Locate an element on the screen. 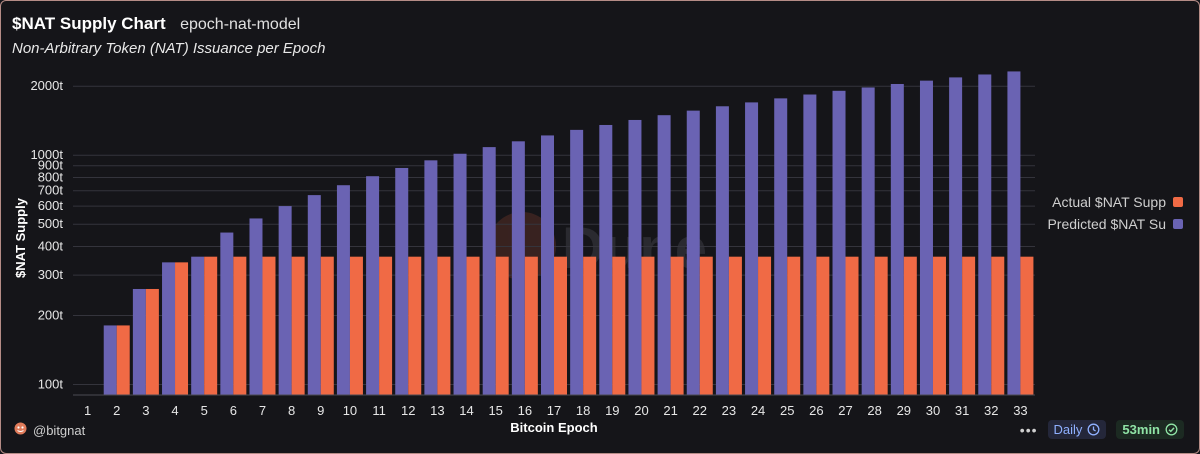 The height and width of the screenshot is (454, 1200). x-tick-label: 13 is located at coordinates (437, 410).